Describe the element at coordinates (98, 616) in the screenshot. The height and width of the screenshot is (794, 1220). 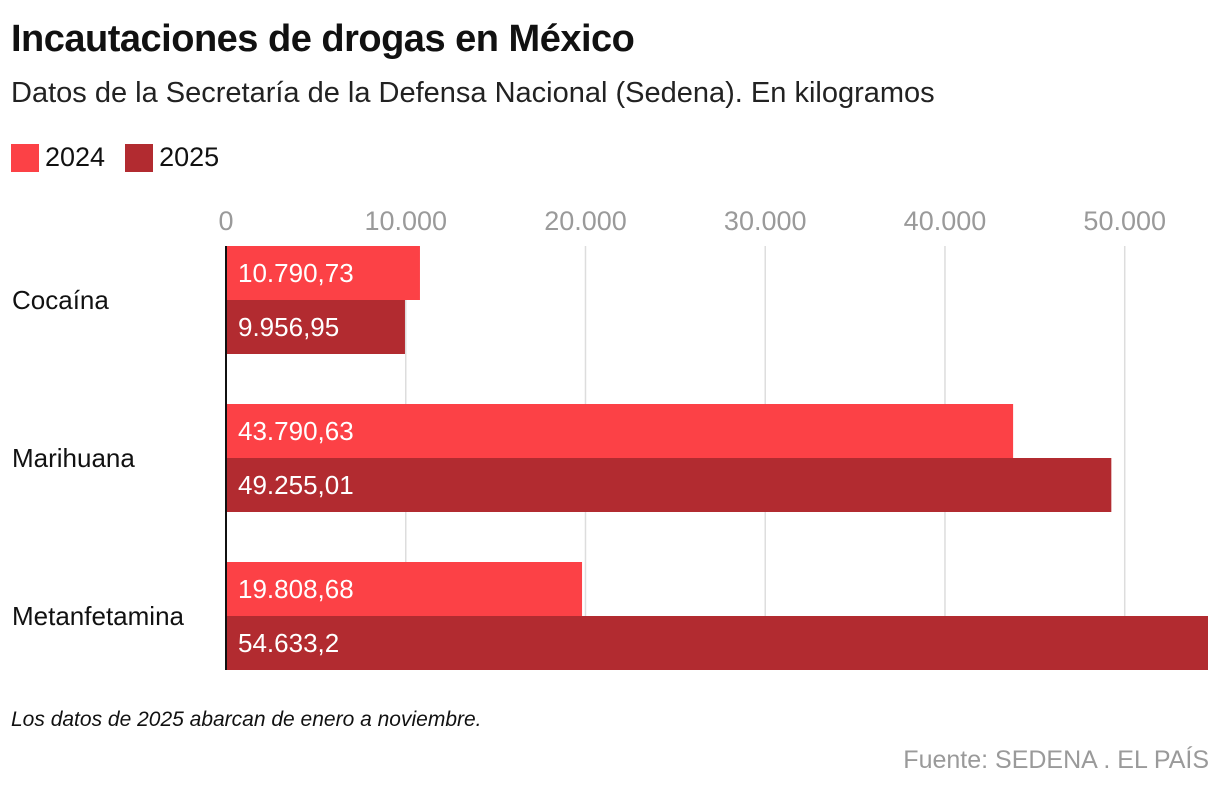
I see `category-label: Metanfetamina` at that location.